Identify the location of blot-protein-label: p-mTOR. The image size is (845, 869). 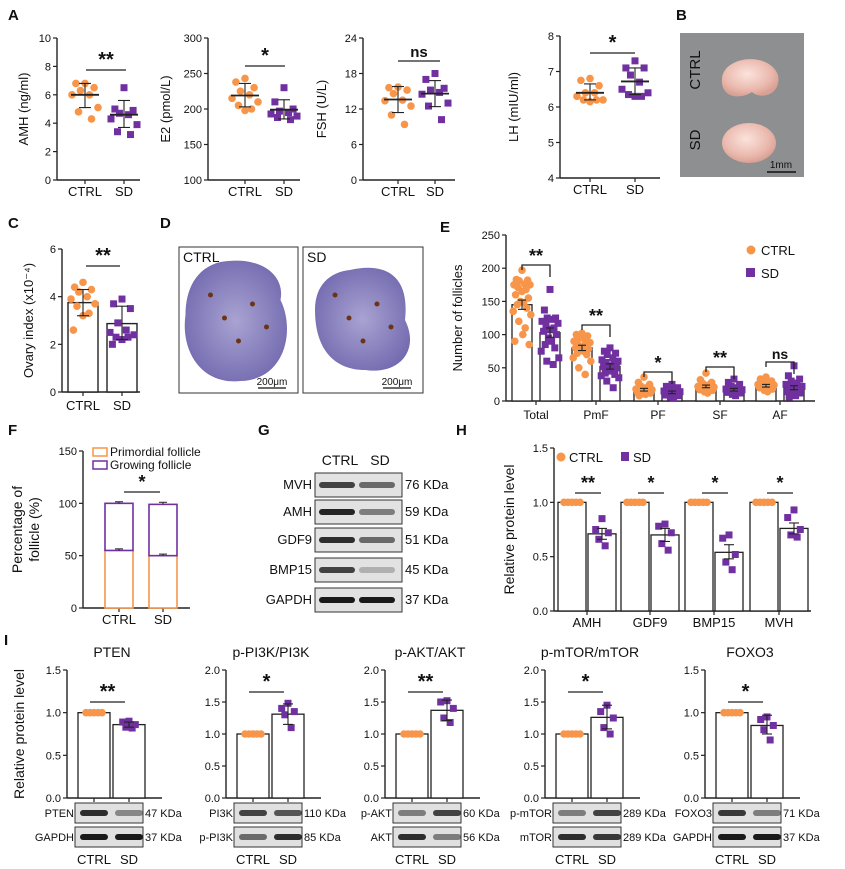
(531, 814).